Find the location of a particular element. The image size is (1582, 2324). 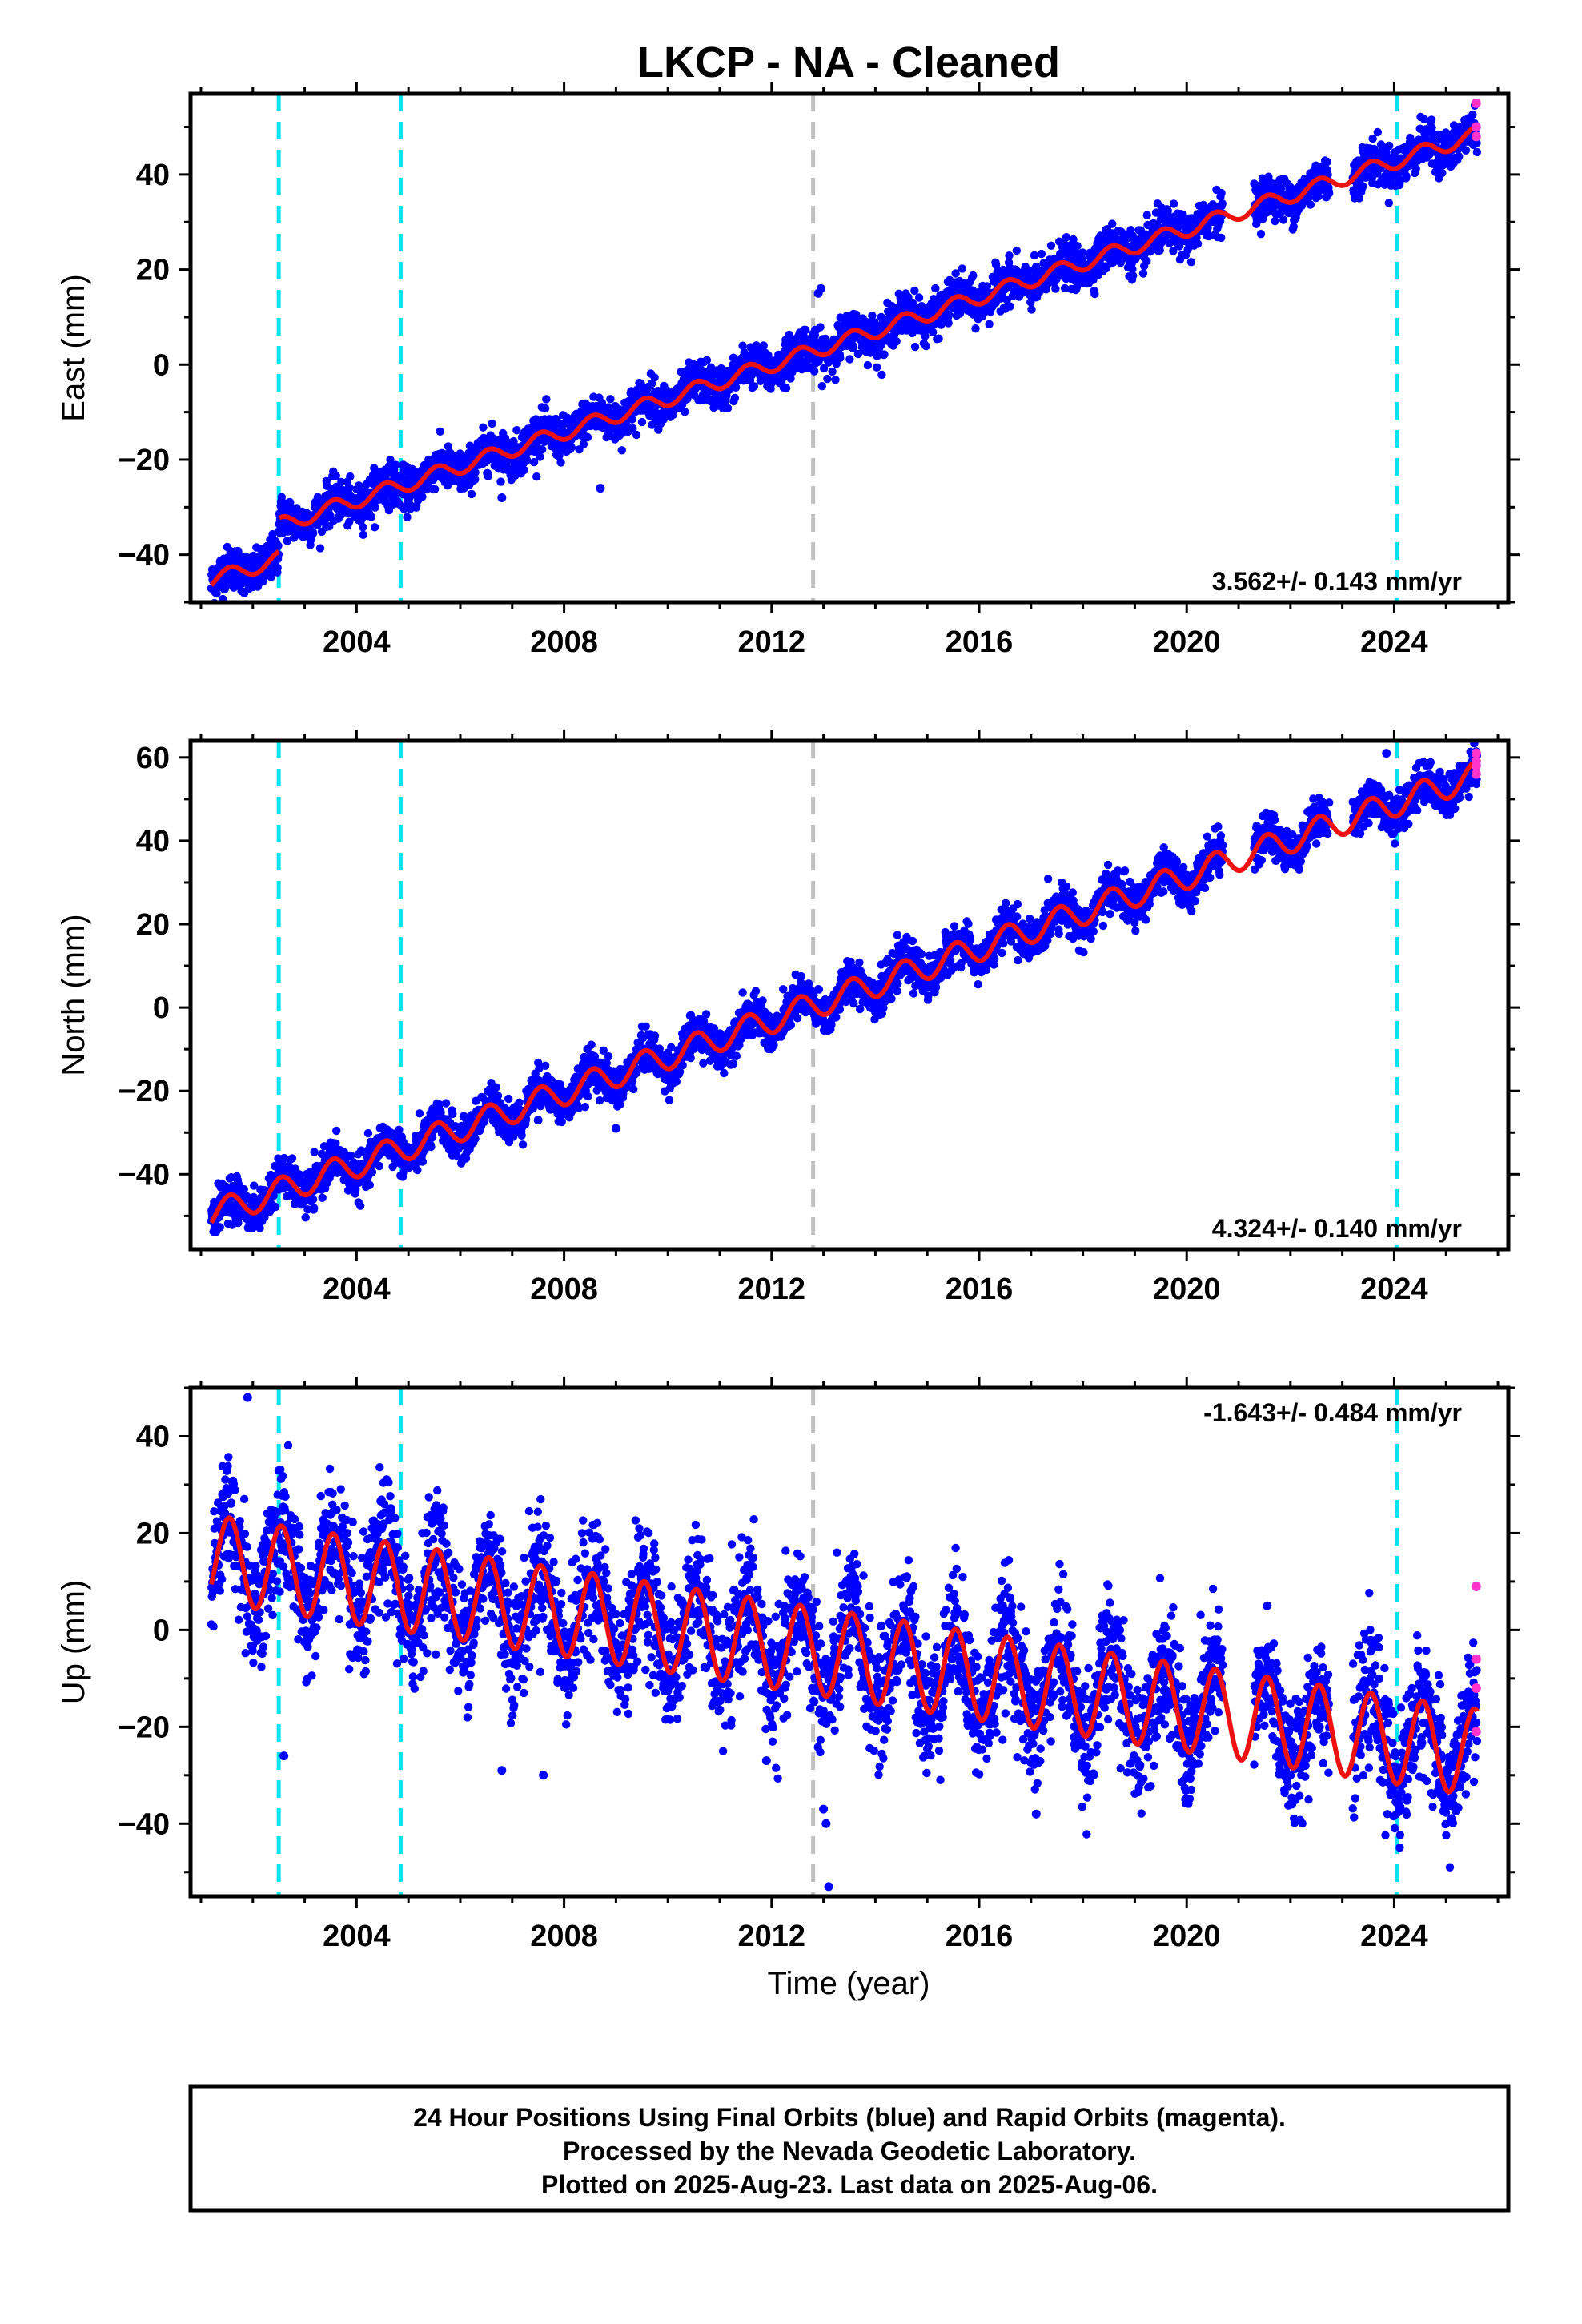

y-tick-label: 40 is located at coordinates (153, 175).